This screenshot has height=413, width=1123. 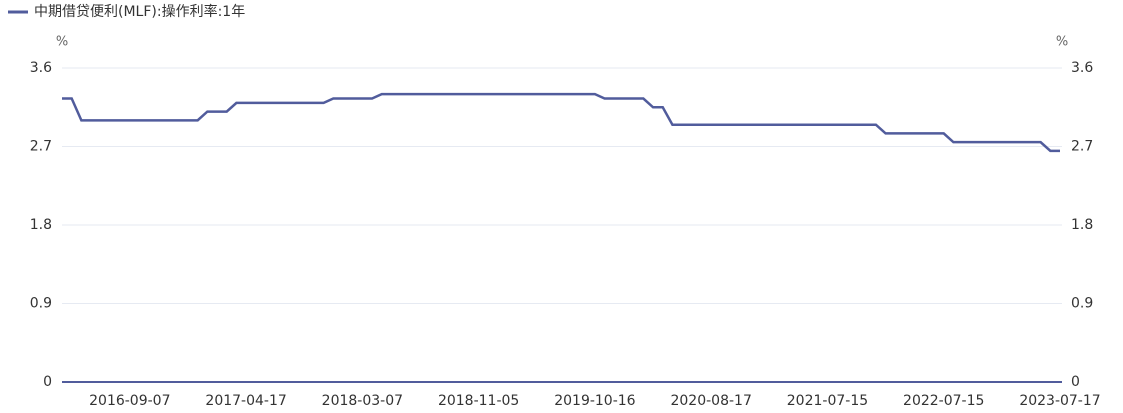 What do you see at coordinates (41, 68) in the screenshot?
I see `y-tick-label: 3.6` at bounding box center [41, 68].